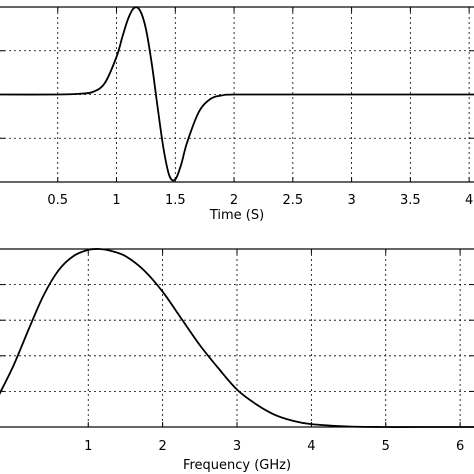 Image resolution: width=474 pixels, height=474 pixels. Describe the element at coordinates (386, 446) in the screenshot. I see `bottom-x-tick-label: 5` at that location.